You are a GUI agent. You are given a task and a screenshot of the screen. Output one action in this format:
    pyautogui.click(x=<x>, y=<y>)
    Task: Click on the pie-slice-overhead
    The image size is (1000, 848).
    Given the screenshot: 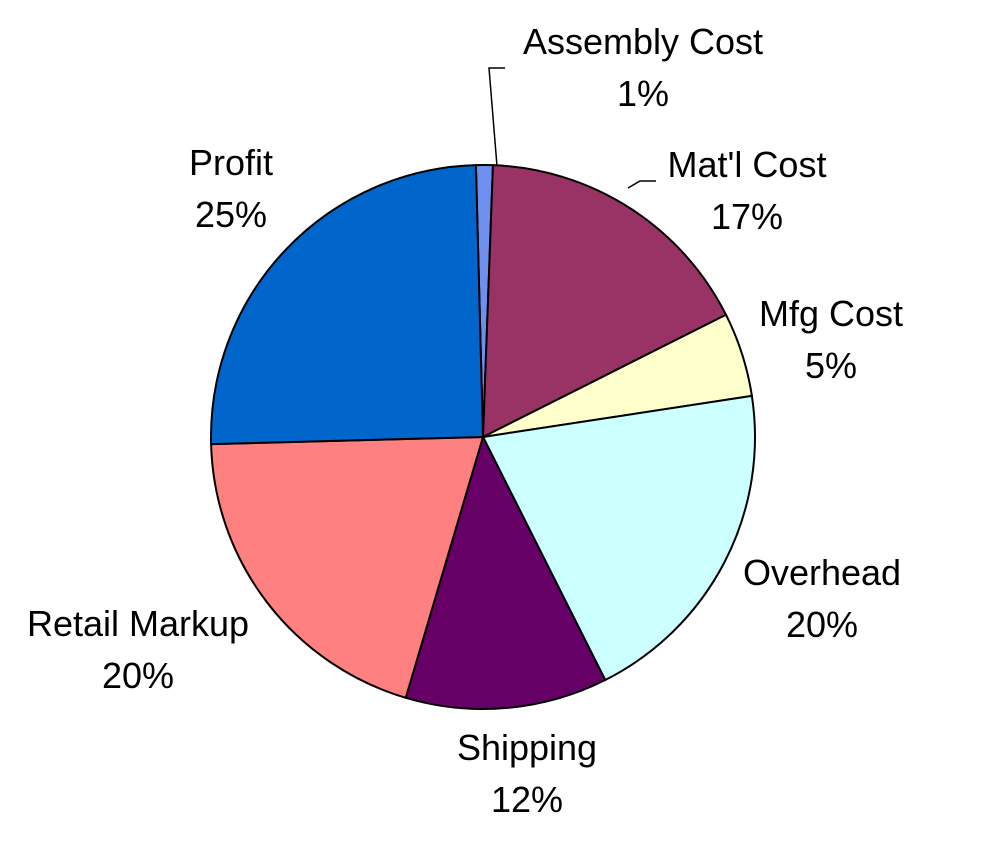 What is the action you would take?
    pyautogui.click(x=618, y=538)
    